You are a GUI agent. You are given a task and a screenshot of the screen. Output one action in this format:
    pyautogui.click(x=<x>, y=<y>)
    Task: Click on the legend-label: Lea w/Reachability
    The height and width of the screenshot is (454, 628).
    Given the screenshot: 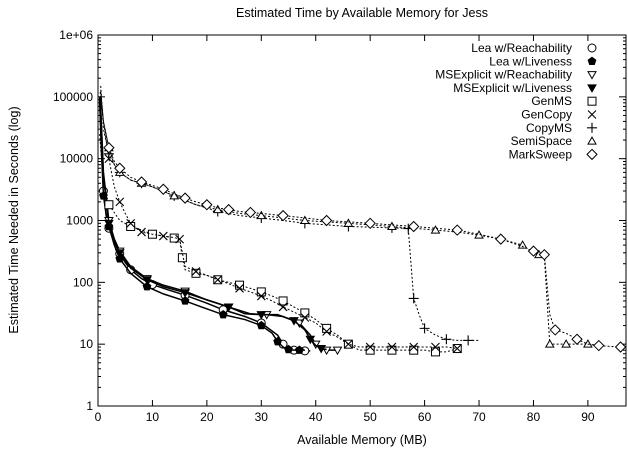 What is the action you would take?
    pyautogui.click(x=521, y=48)
    